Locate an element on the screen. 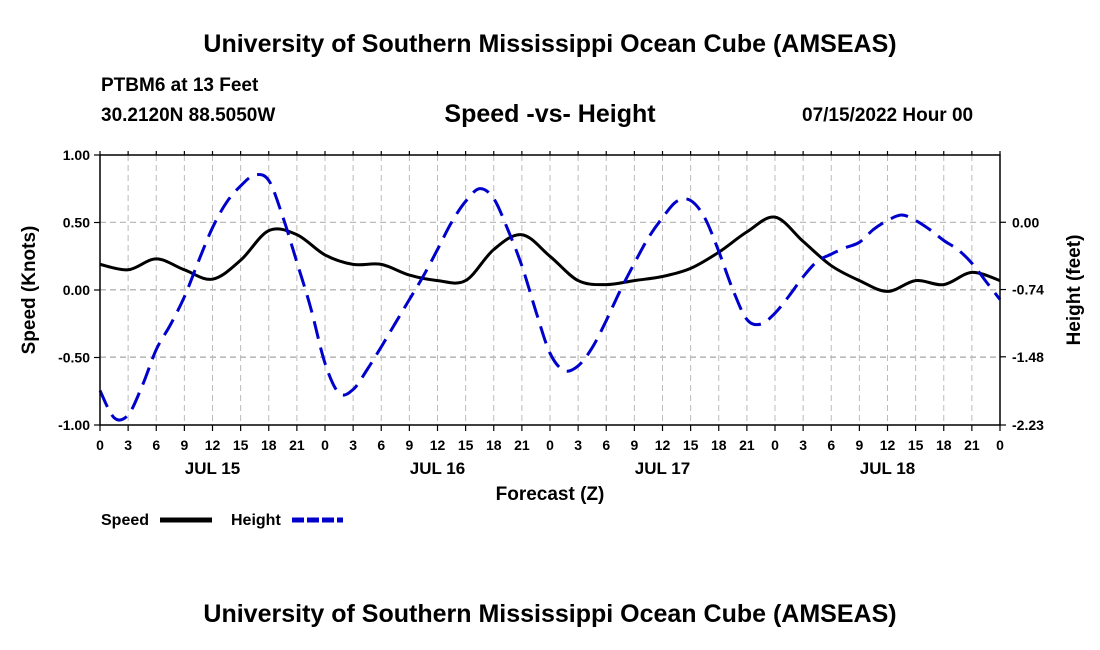 The height and width of the screenshot is (650, 1100). day-label: JUL 15 is located at coordinates (212, 468).